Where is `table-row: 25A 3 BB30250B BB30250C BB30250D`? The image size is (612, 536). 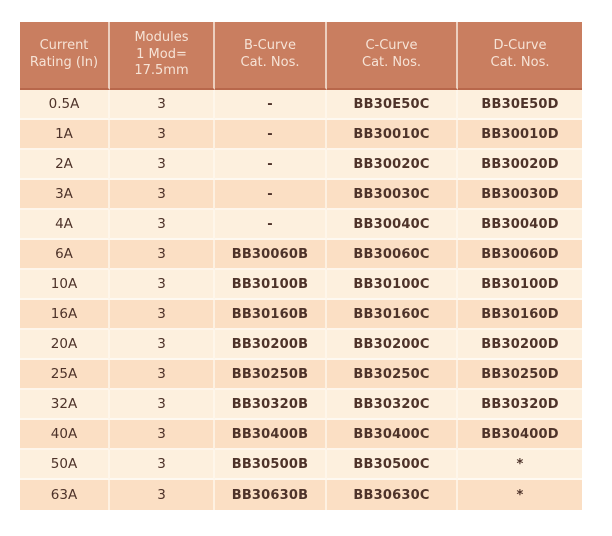
table-row: 25A 3 BB30250B BB30250C BB30250D is located at coordinates (301, 375).